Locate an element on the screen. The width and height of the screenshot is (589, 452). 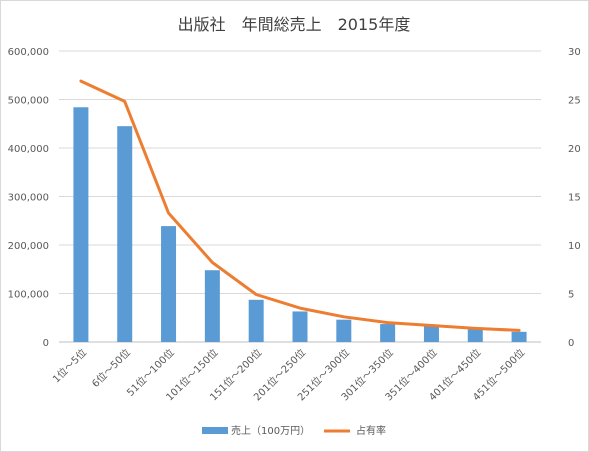
legend-label-sales: 売上（100万円） is located at coordinates (270, 430).